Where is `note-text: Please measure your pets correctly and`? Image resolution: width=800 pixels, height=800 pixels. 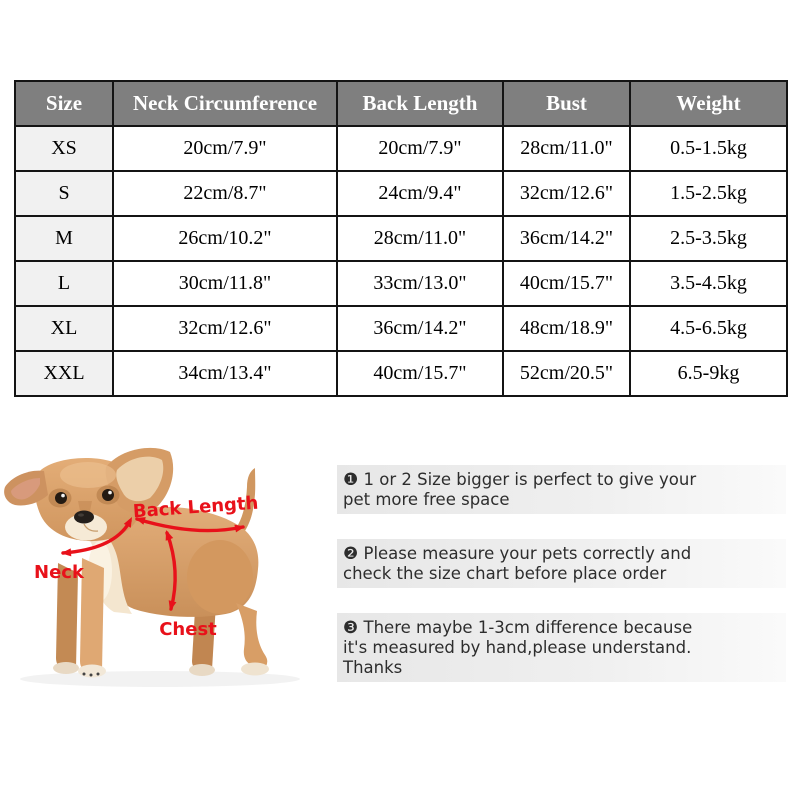
note-text: Please measure your pets correctly and is located at coordinates (527, 553).